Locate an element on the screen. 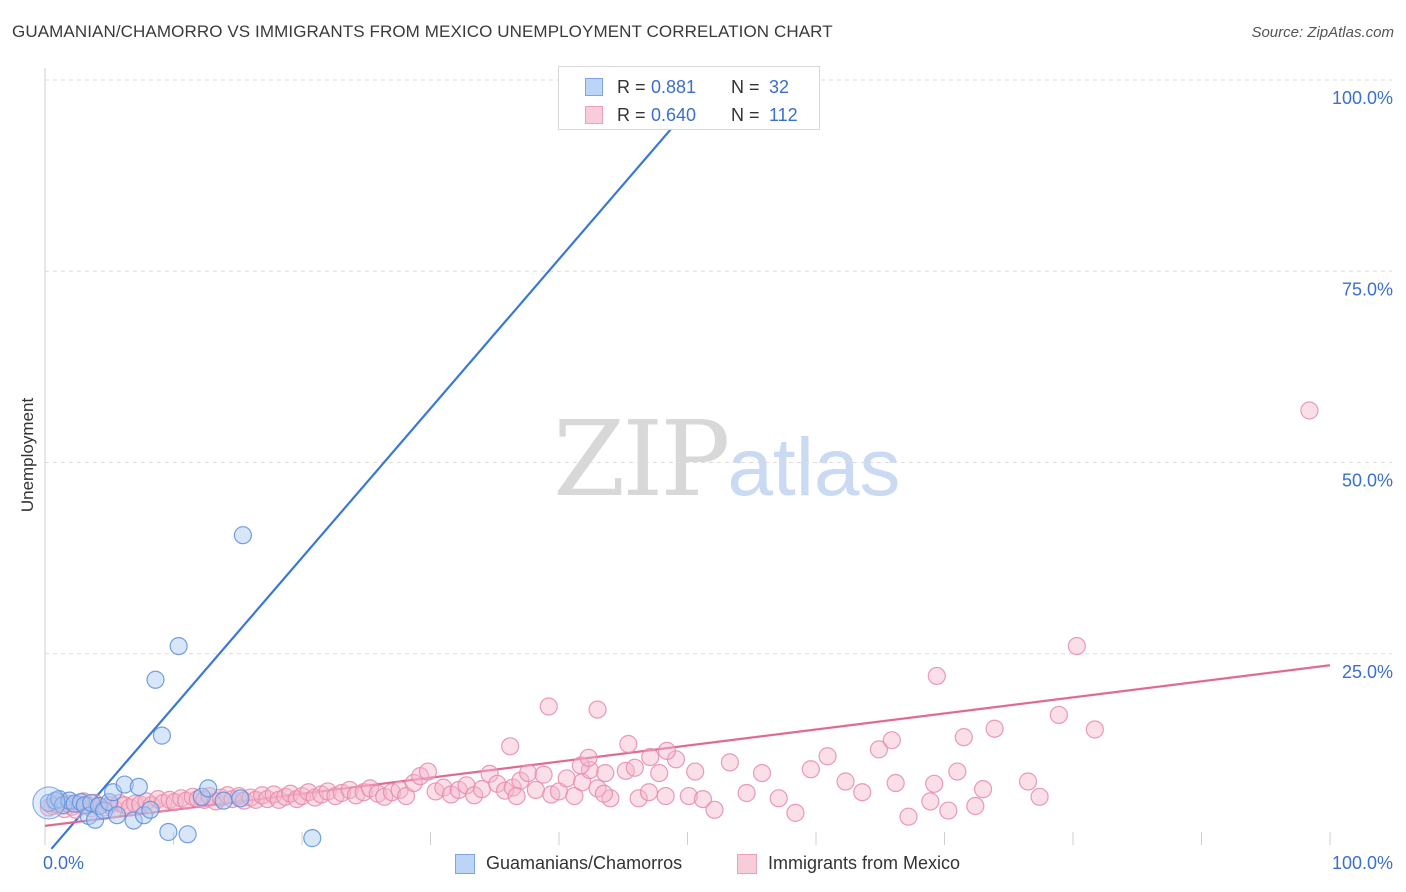 This screenshot has height=892, width=1406. watermark-zip: ZIP is located at coordinates (641, 459).